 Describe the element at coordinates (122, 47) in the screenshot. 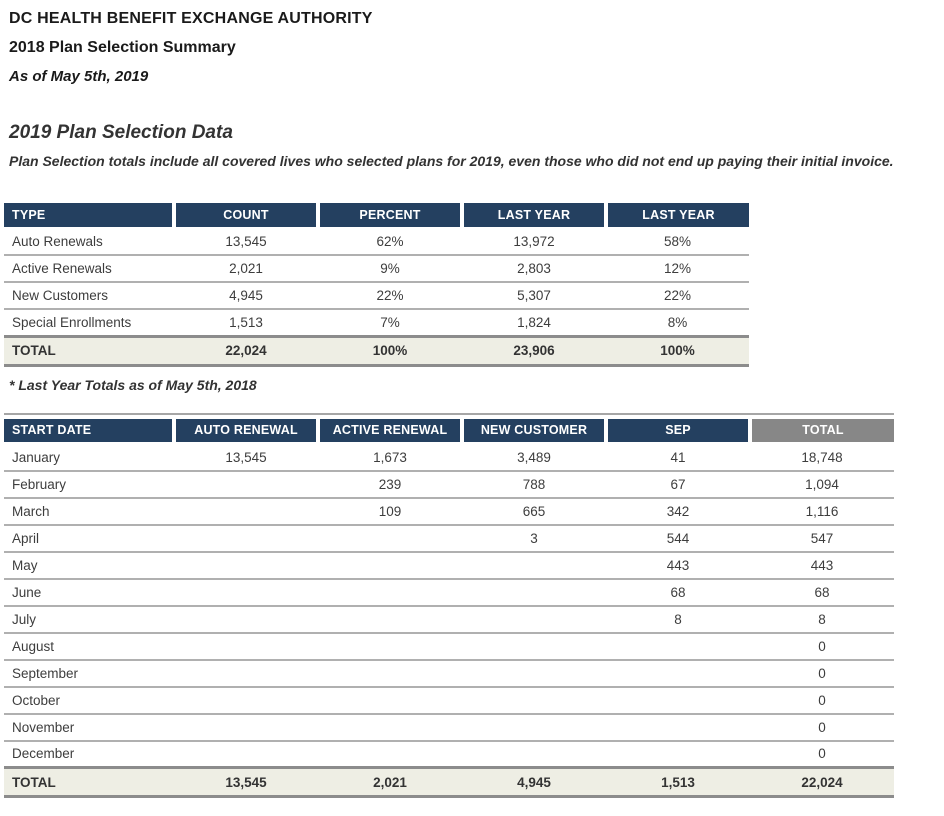

I see `report-subtitle: 2018 Plan Selection Summary` at that location.